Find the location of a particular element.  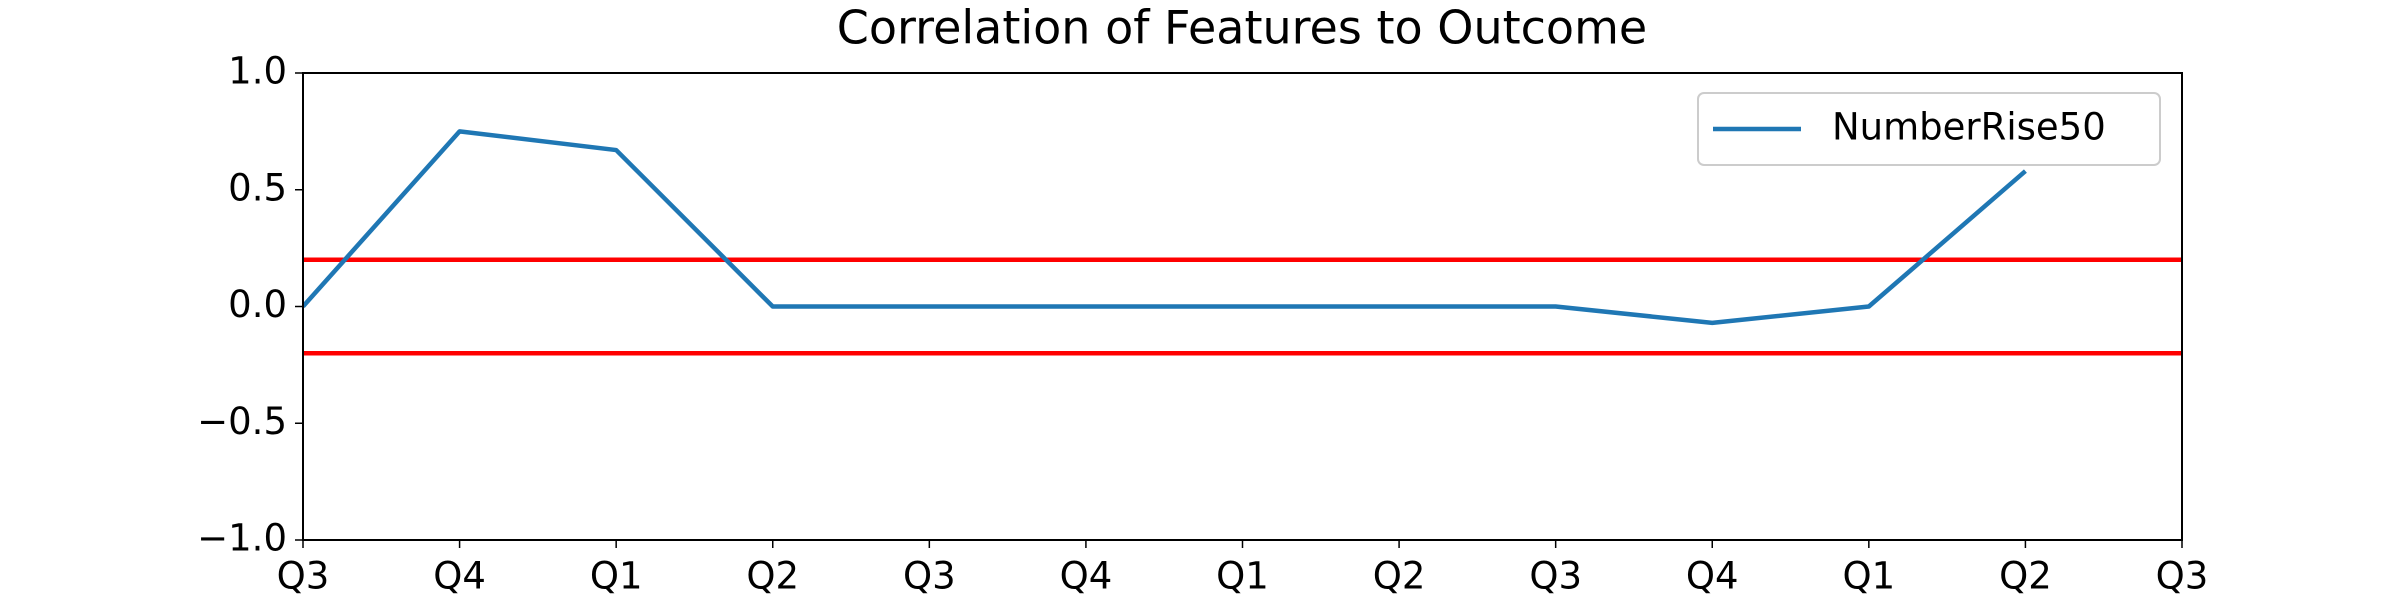

y-tick-label: −0.5 is located at coordinates (242, 421).